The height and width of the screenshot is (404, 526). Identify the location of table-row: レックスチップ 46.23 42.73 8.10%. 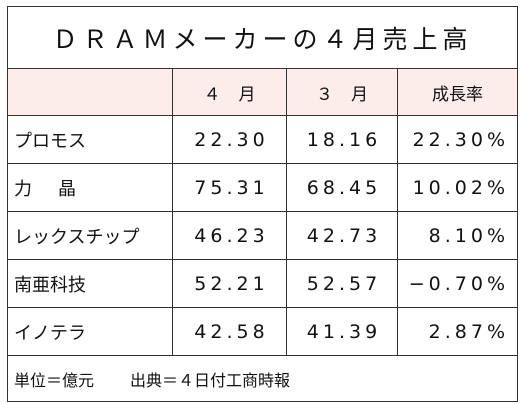
(263, 235).